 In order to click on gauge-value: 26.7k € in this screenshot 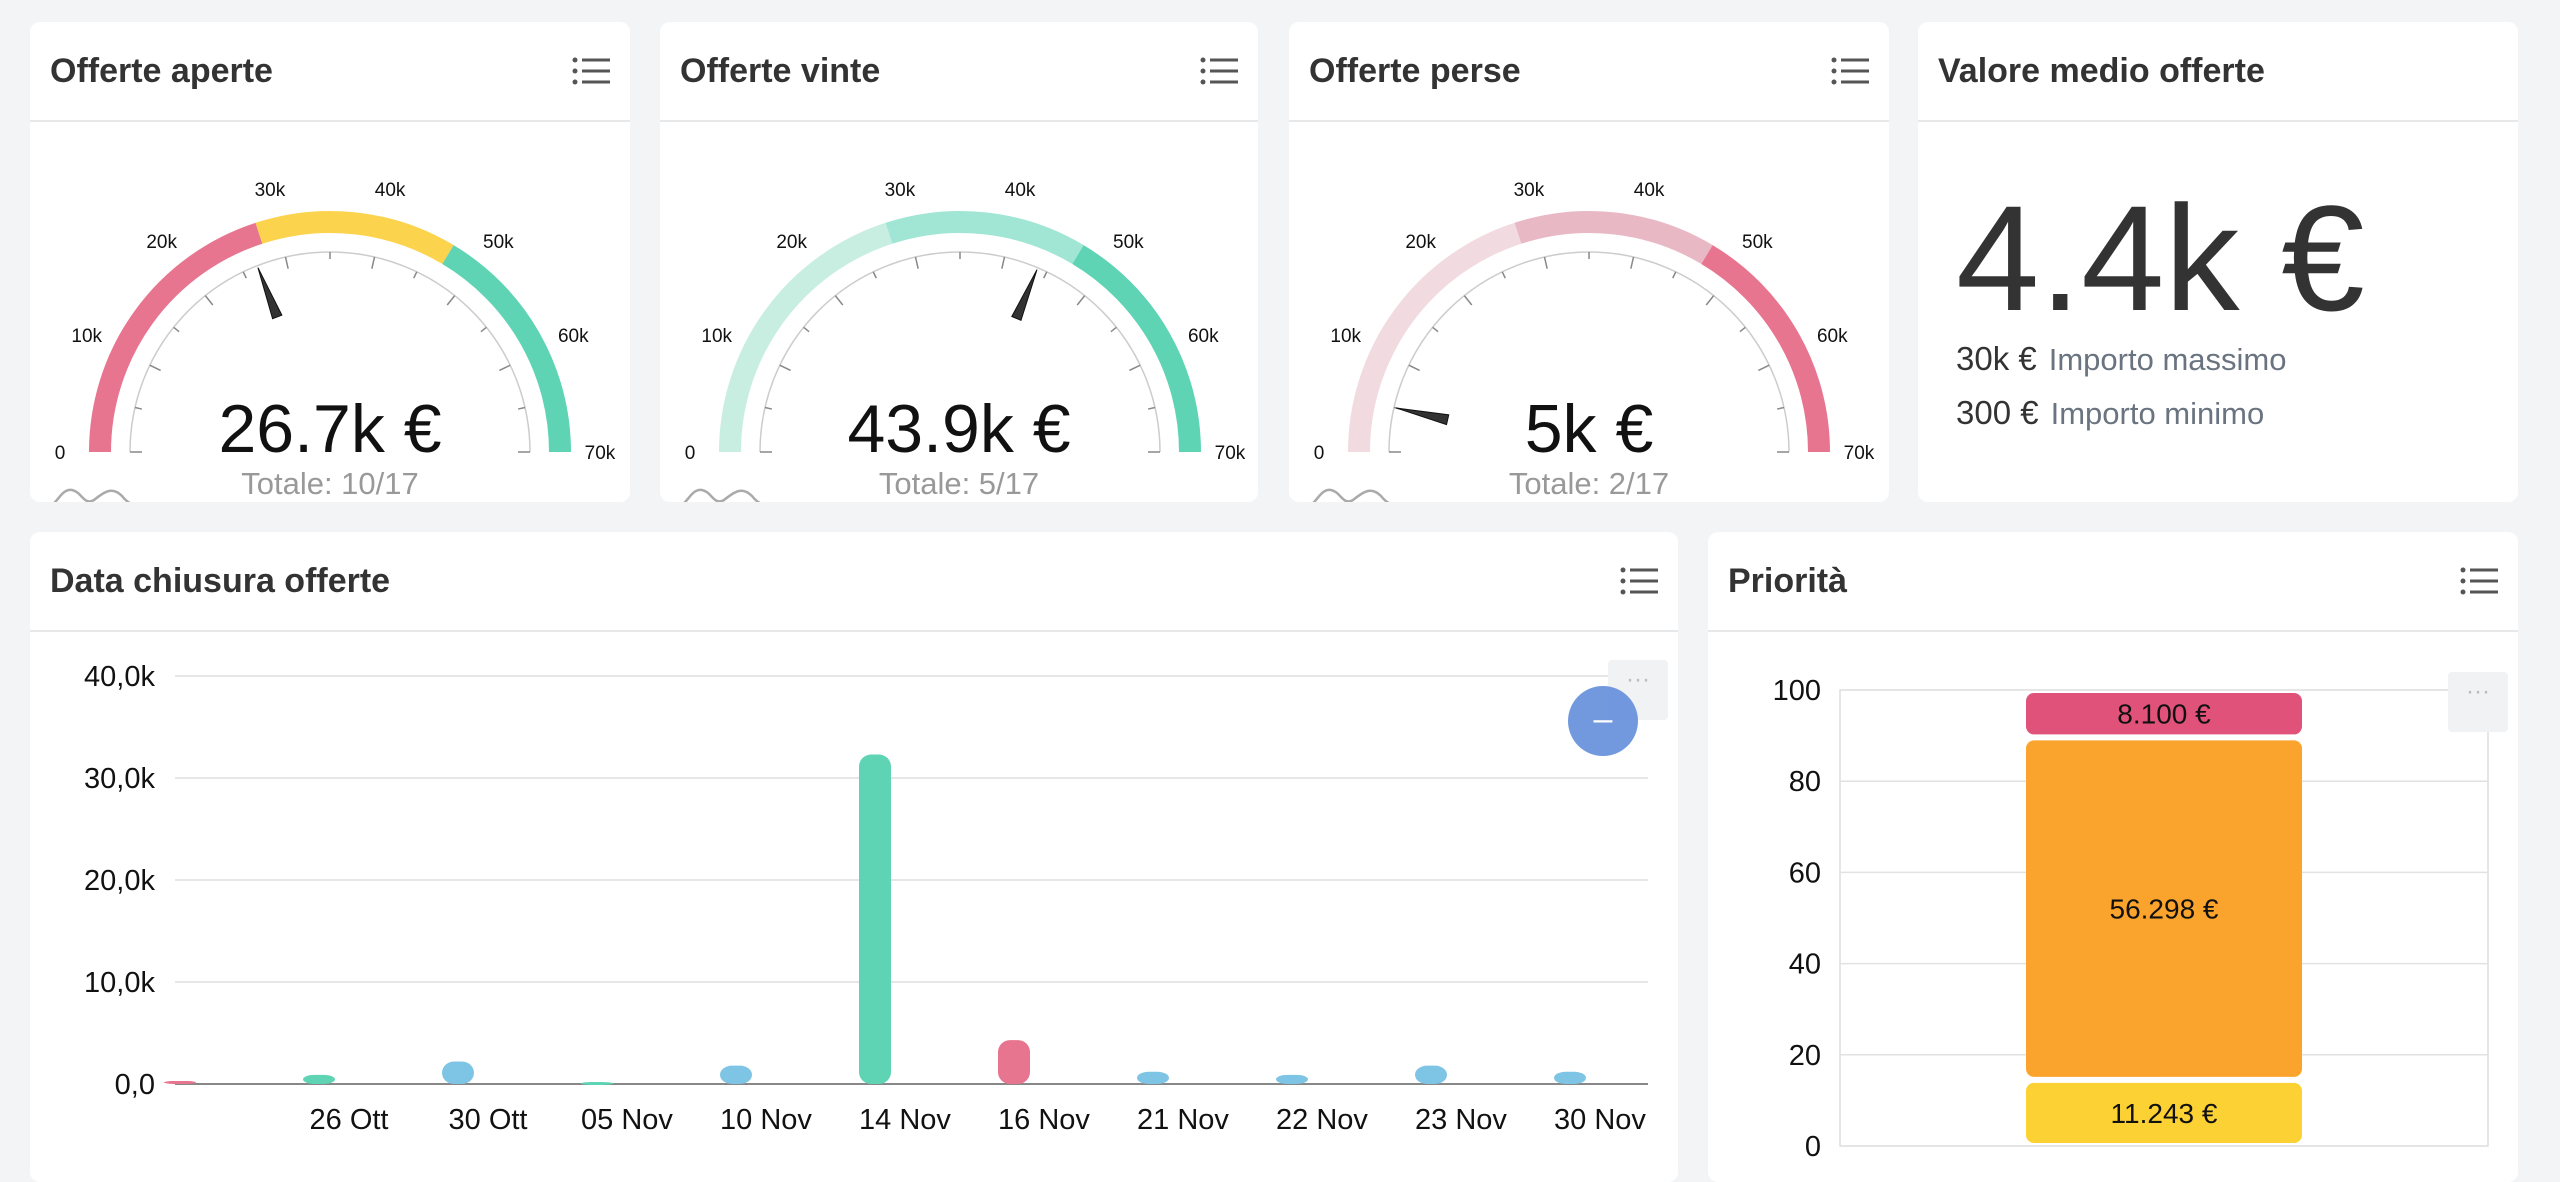, I will do `click(330, 429)`.